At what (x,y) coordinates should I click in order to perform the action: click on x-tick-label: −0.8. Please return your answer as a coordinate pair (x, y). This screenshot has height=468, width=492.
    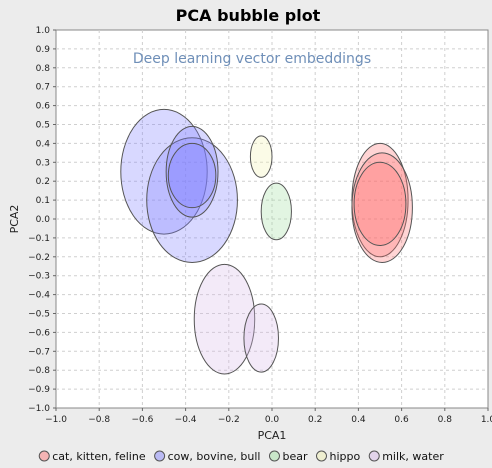
    Looking at the image, I should click on (99, 420).